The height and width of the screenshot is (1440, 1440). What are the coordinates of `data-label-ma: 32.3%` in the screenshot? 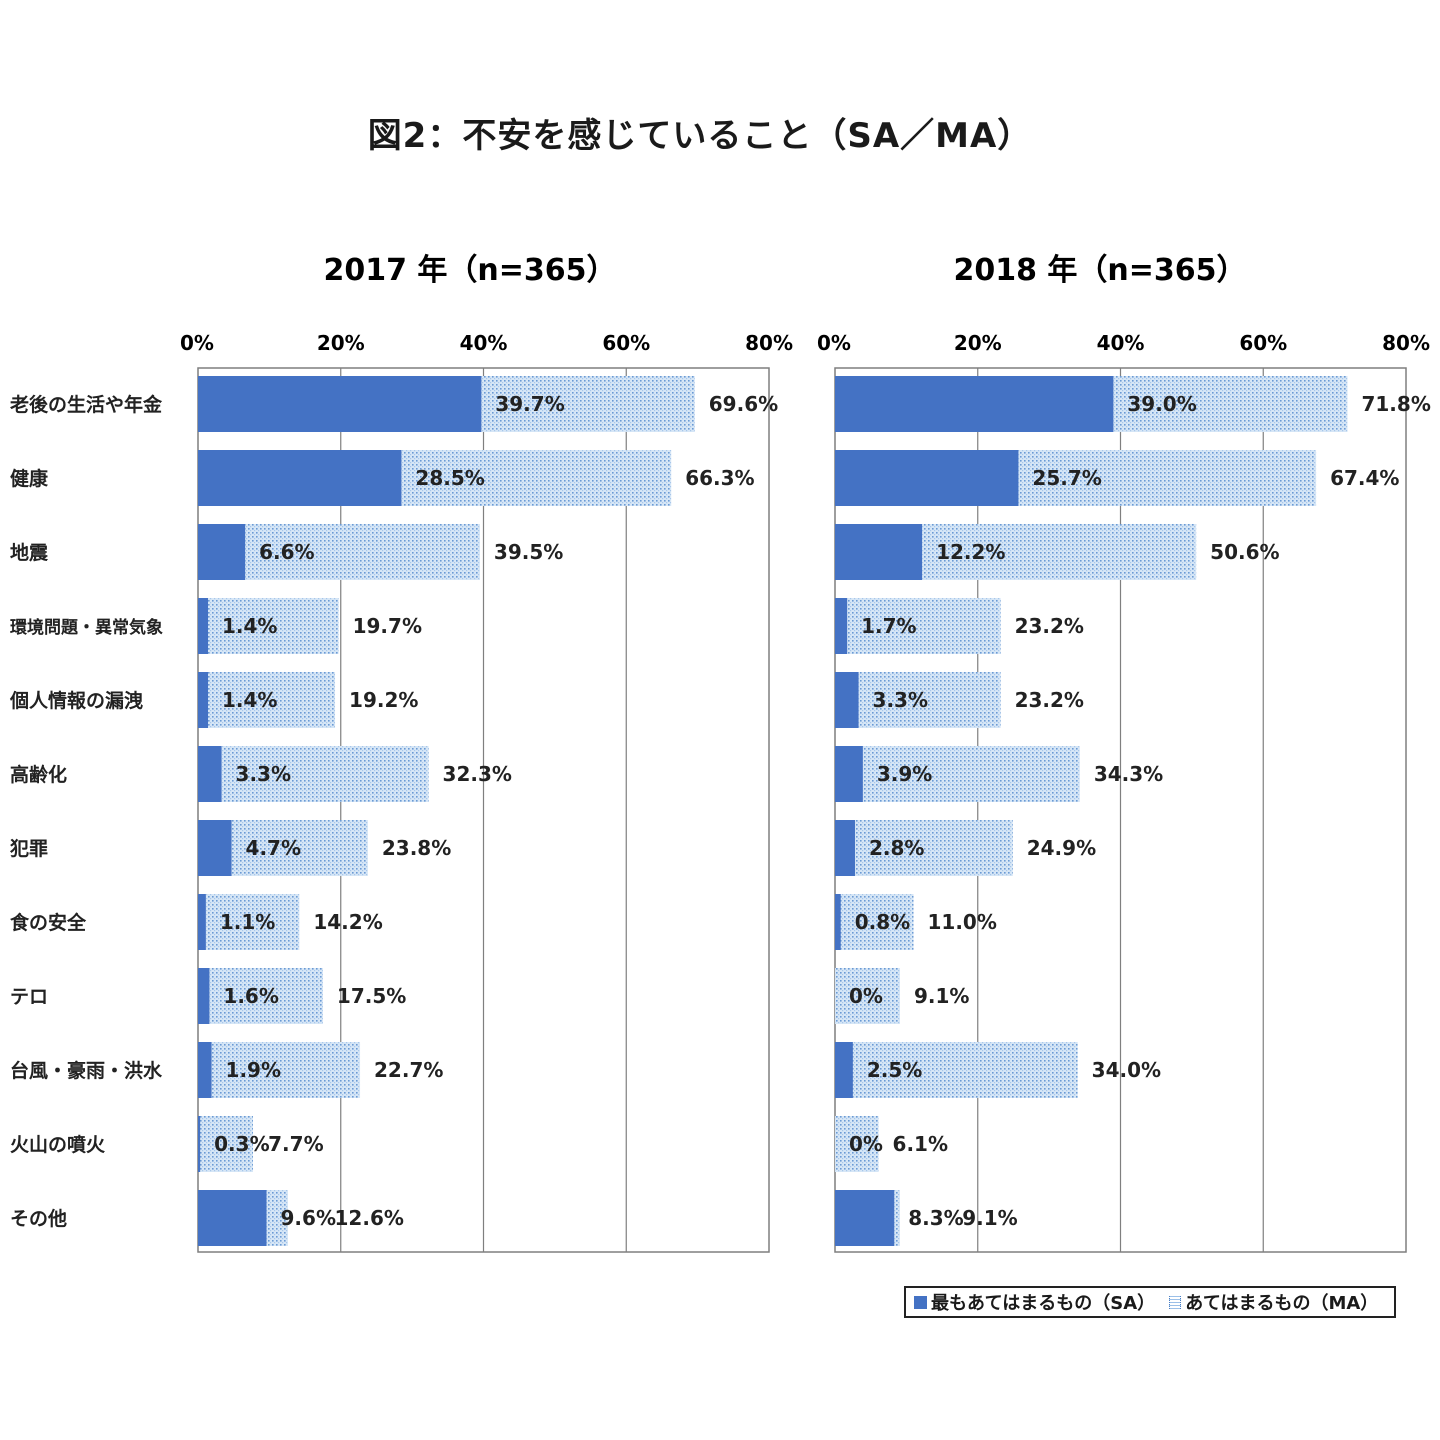 It's located at (477, 774).